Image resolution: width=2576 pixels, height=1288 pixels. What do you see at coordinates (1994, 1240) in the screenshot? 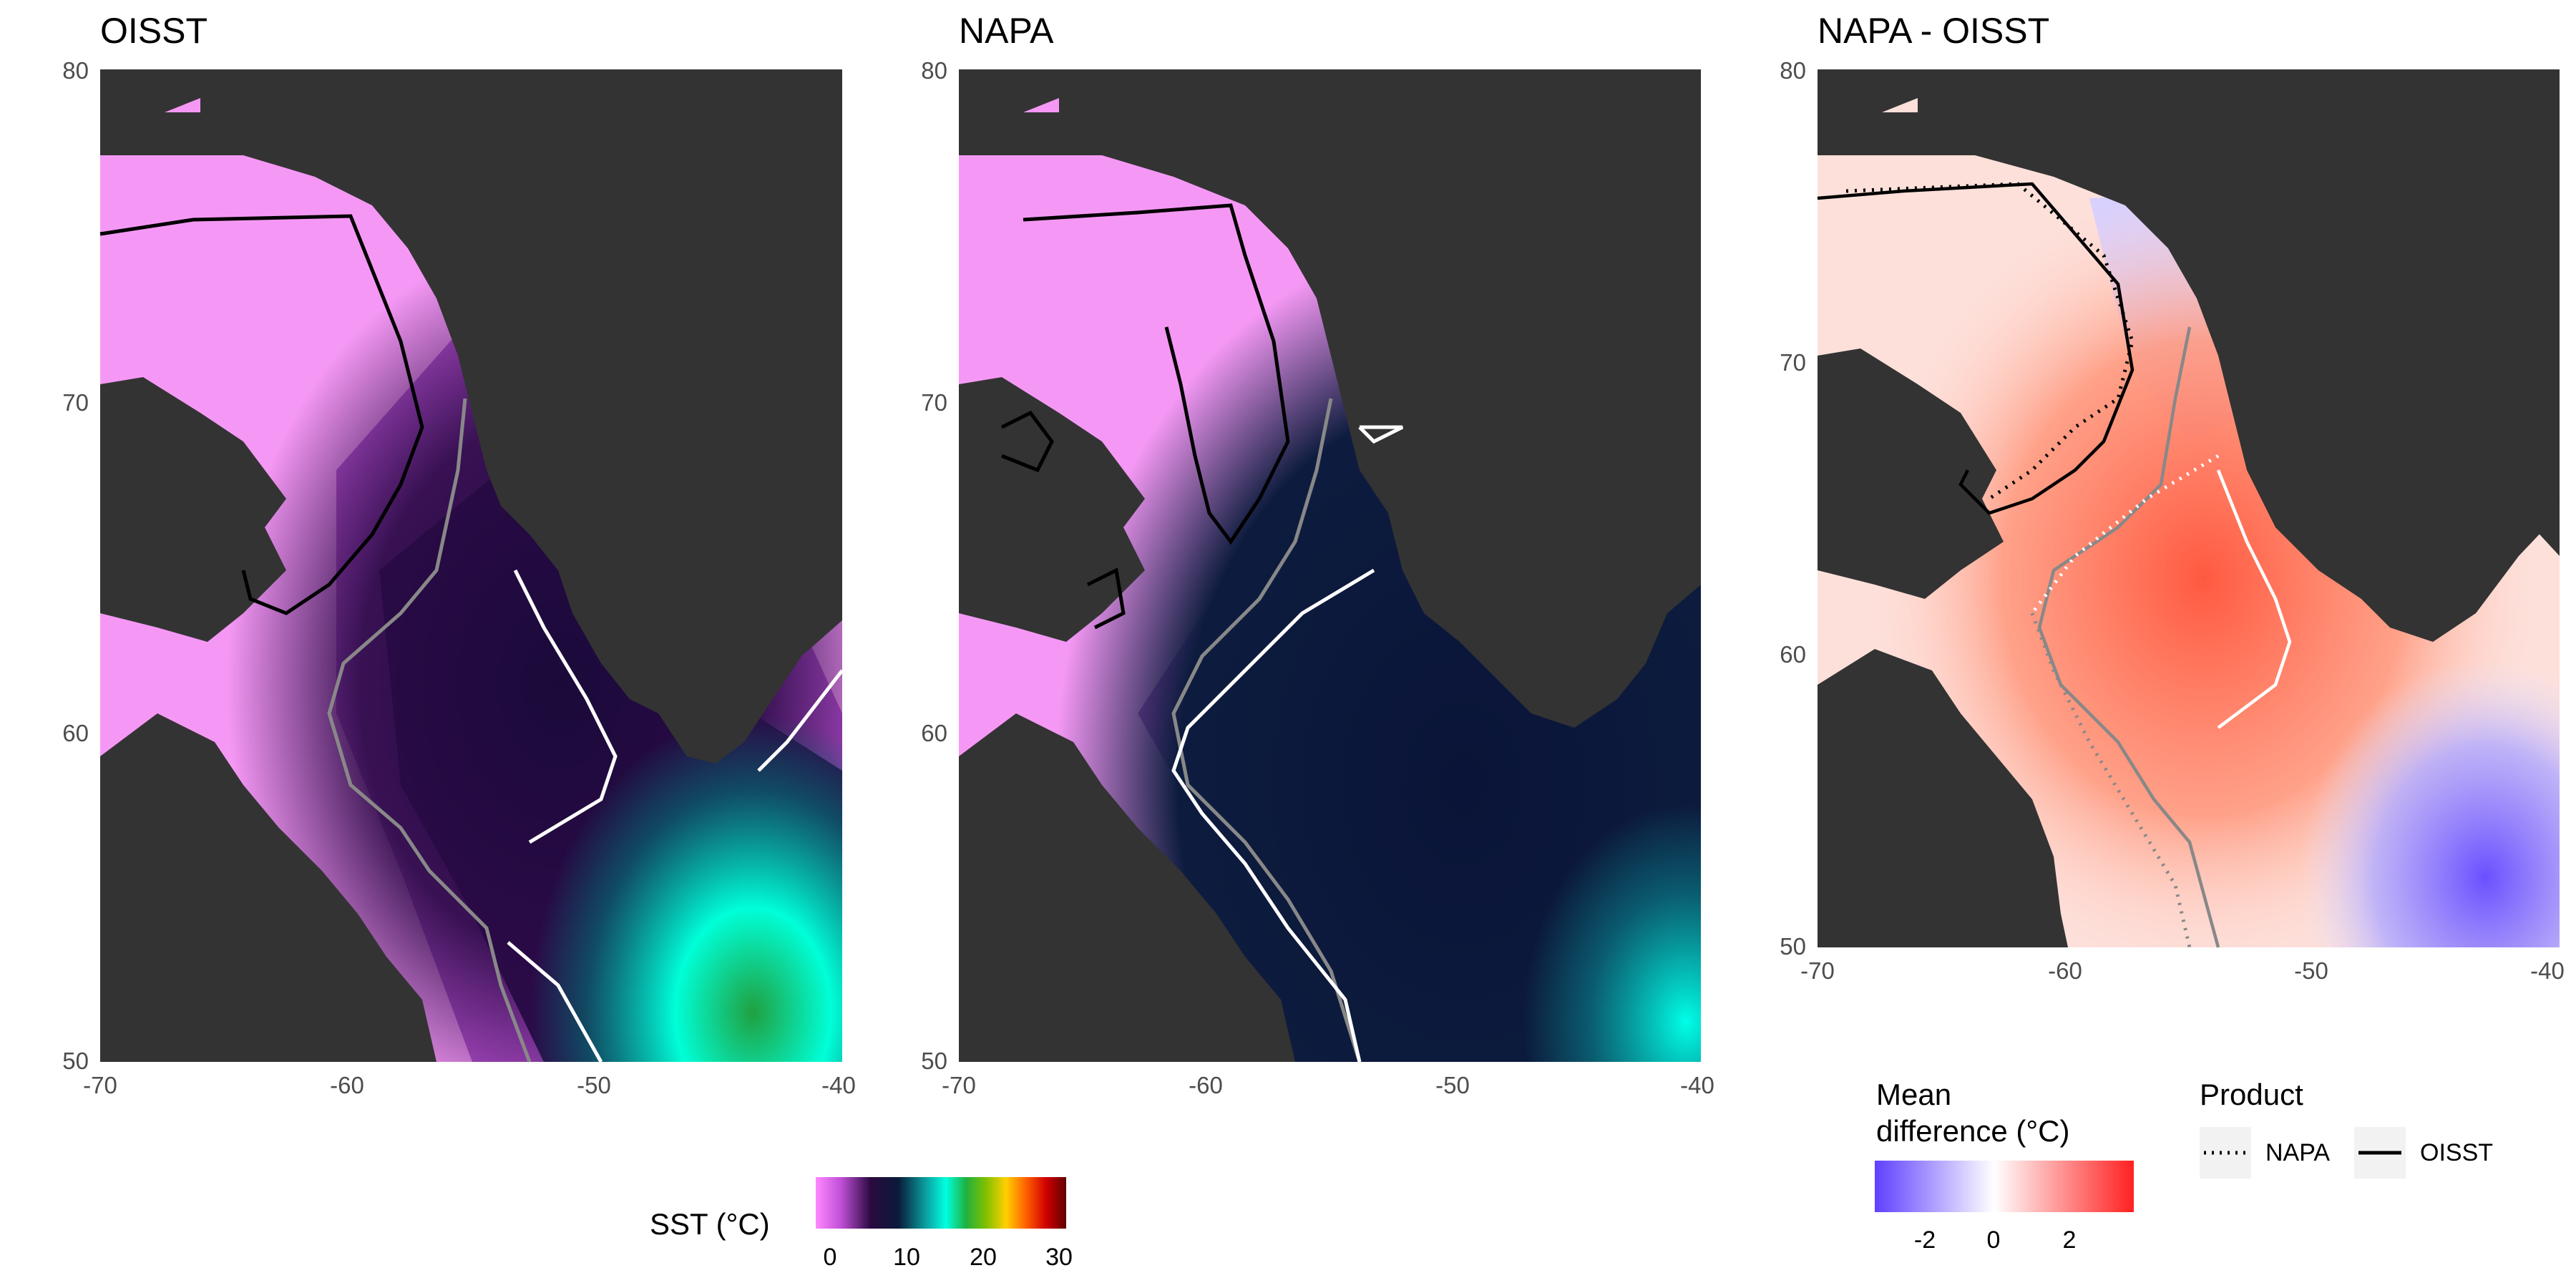
I see `legend-diff-tick: 0` at bounding box center [1994, 1240].